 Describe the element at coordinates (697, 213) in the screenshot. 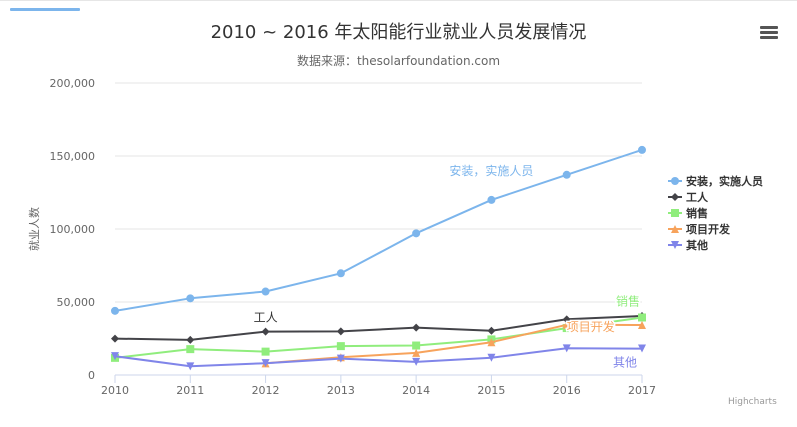

I see `legend-label: 销售` at that location.